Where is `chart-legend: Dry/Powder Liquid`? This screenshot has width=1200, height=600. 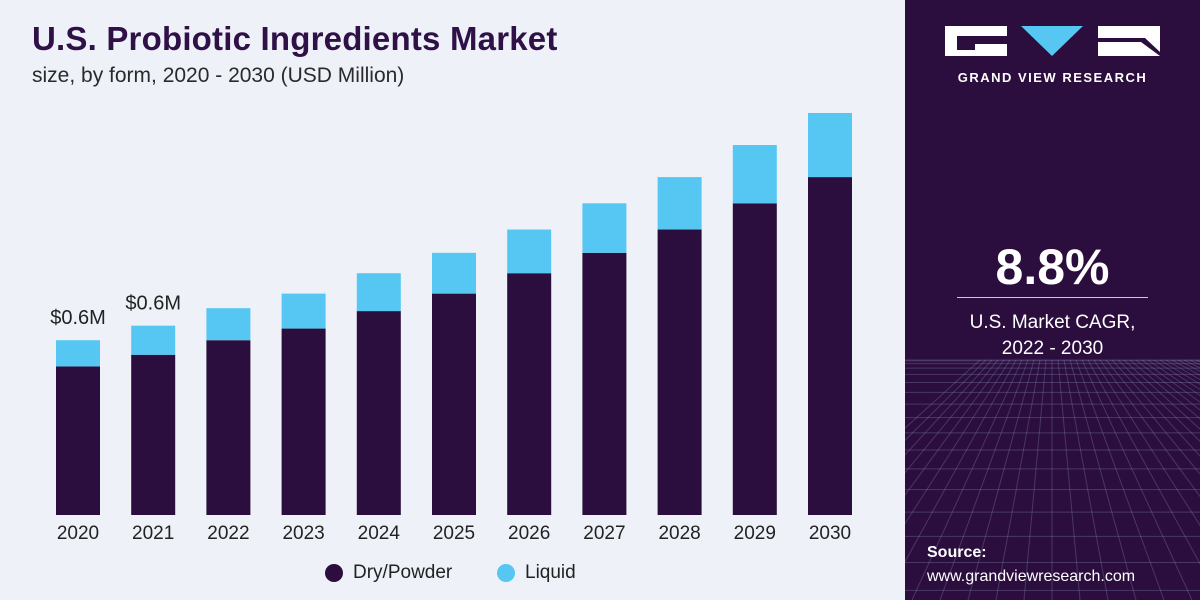
chart-legend: Dry/Powder Liquid is located at coordinates (452, 577).